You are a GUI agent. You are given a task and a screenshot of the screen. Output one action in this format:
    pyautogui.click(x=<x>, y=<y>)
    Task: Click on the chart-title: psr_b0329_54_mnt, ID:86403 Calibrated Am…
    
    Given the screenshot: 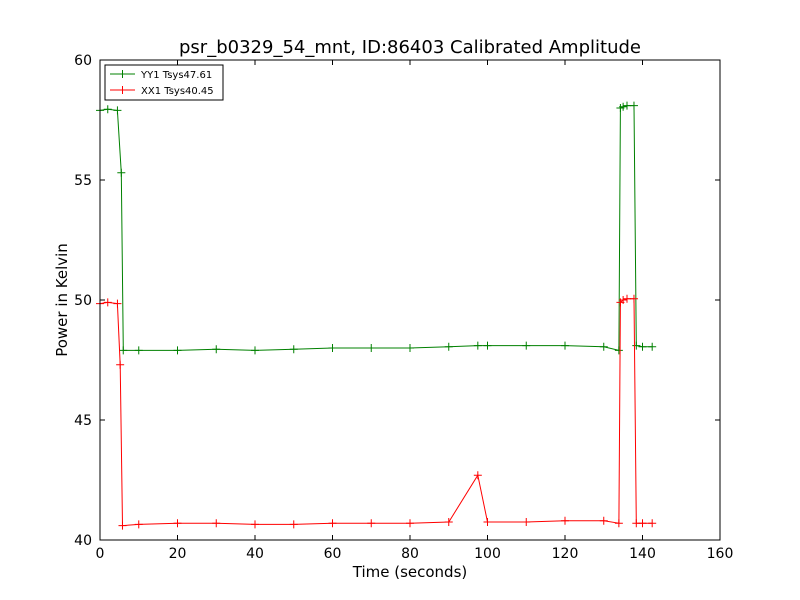 What is the action you would take?
    pyautogui.click(x=410, y=47)
    